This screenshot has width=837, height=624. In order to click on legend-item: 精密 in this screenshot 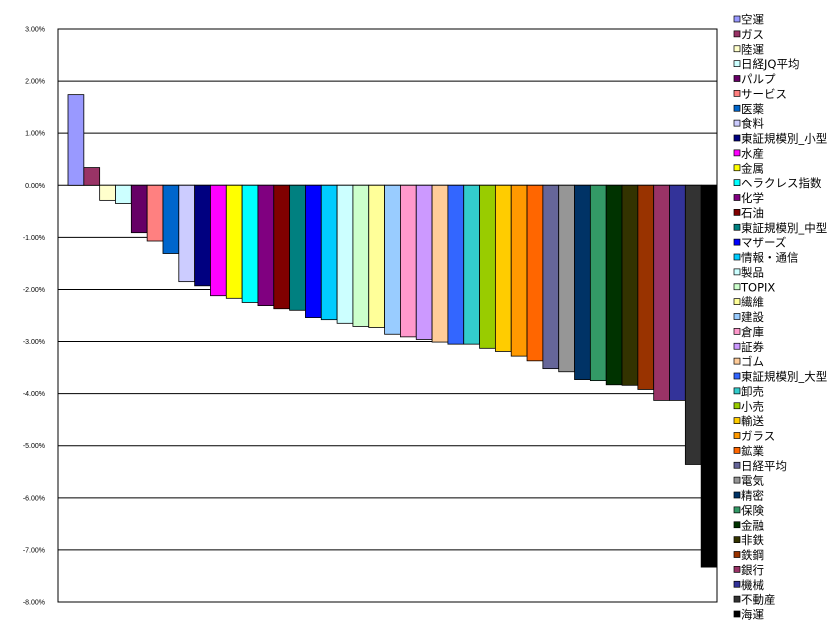, I will do `click(748, 496)`.